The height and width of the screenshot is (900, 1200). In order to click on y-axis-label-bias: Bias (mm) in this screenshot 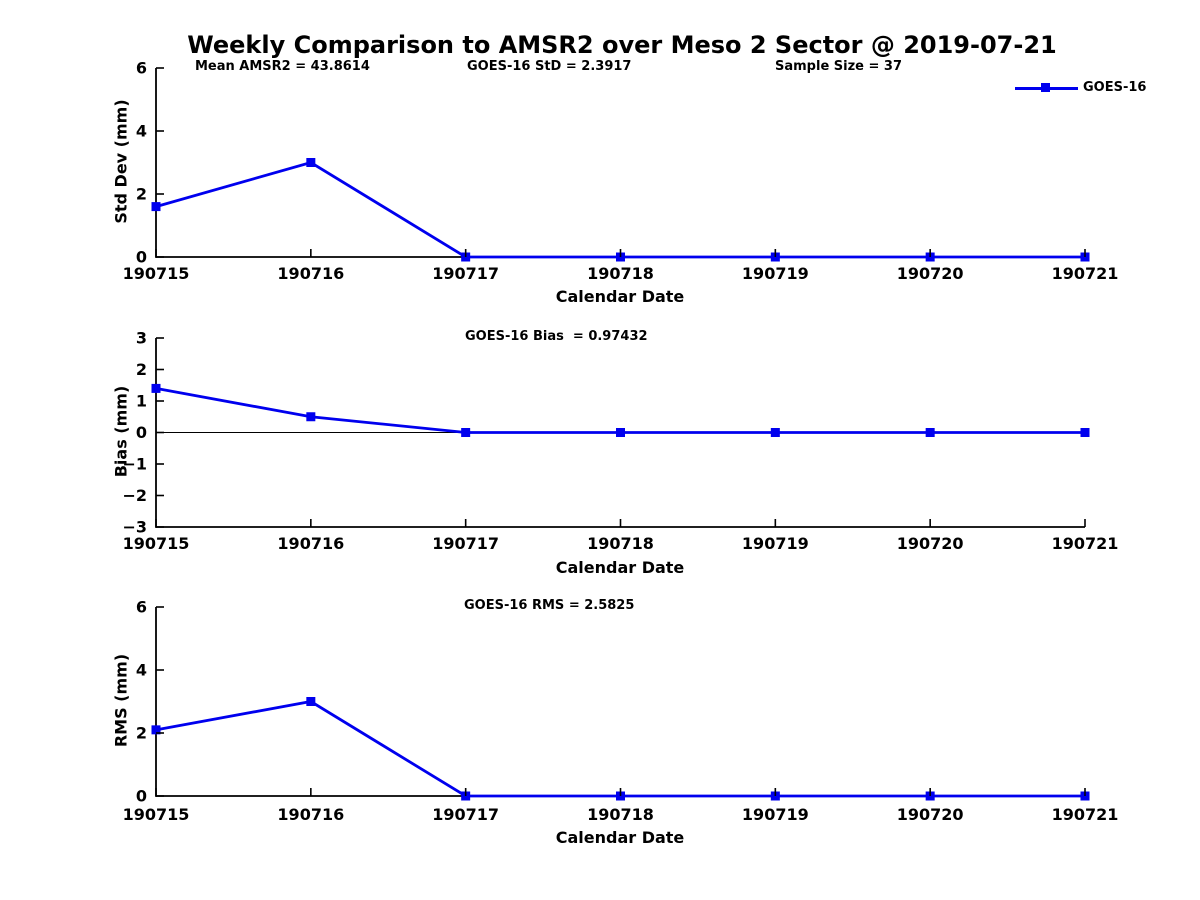, I will do `click(121, 431)`.